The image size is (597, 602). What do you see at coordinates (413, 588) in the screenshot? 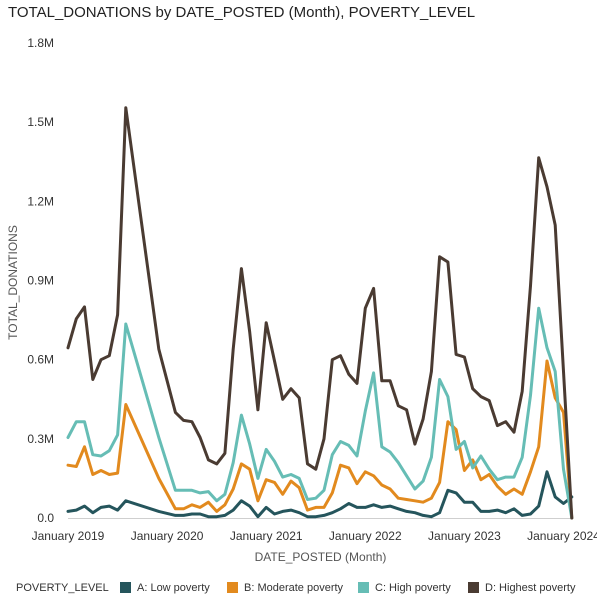
I see `legend-label: C: High poverty` at bounding box center [413, 588].